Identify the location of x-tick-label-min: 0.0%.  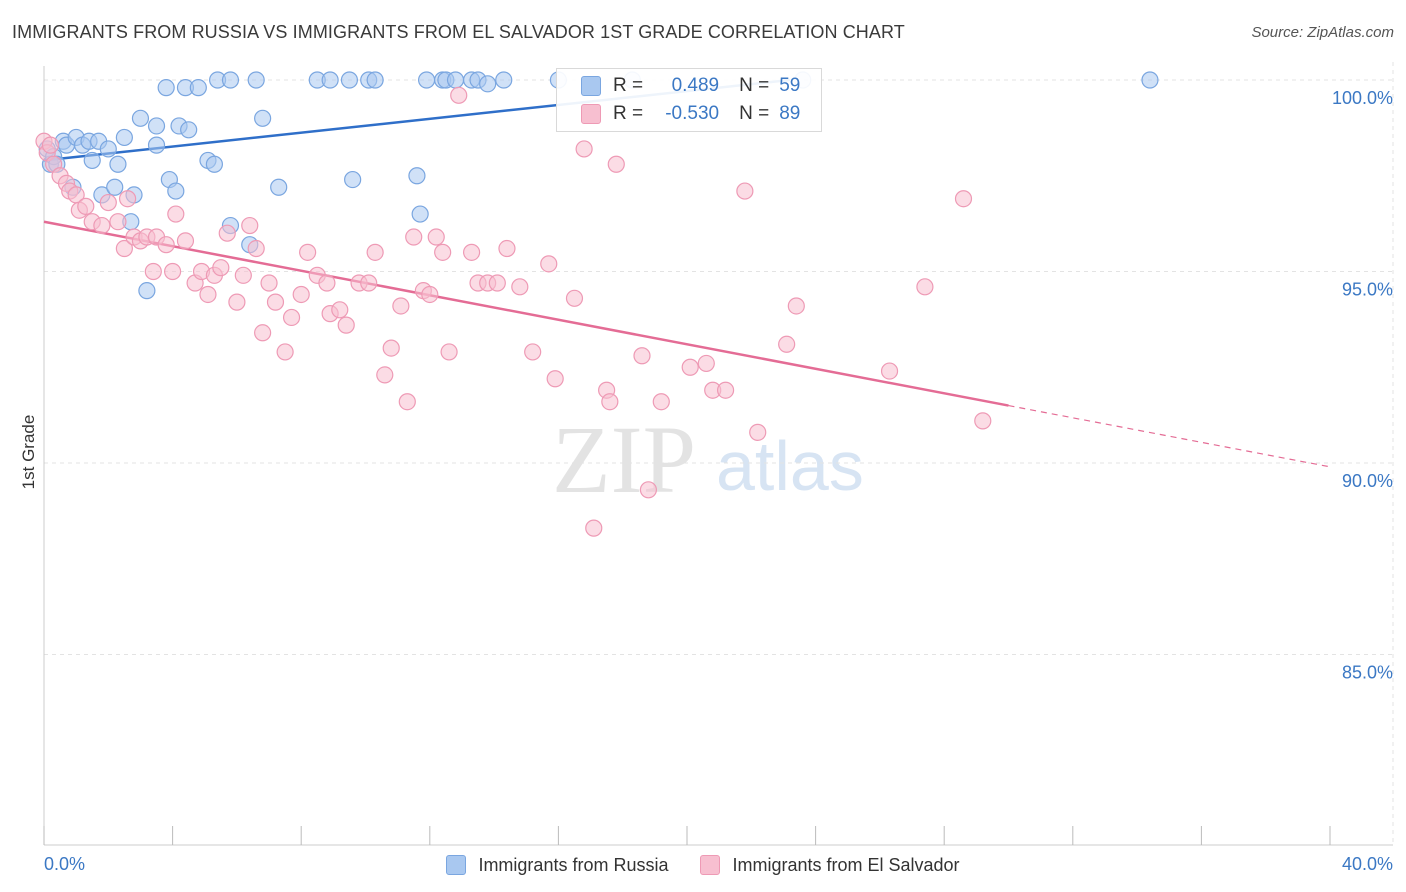
(64, 864).